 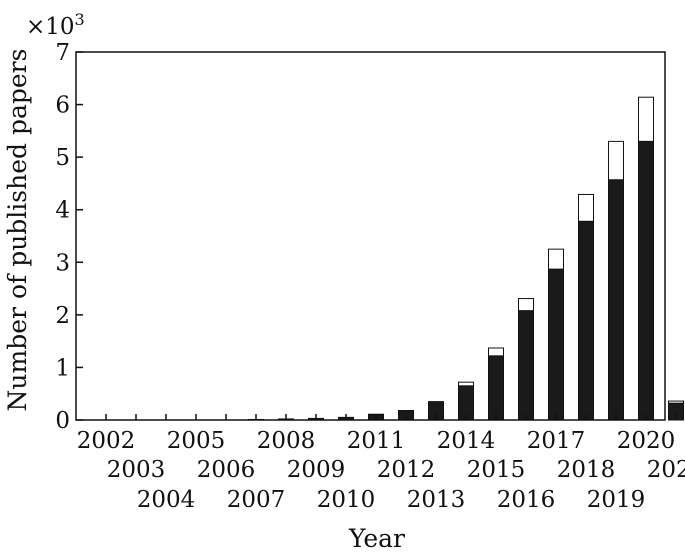 I want to click on x-tick-label: 2021, so click(x=666, y=470).